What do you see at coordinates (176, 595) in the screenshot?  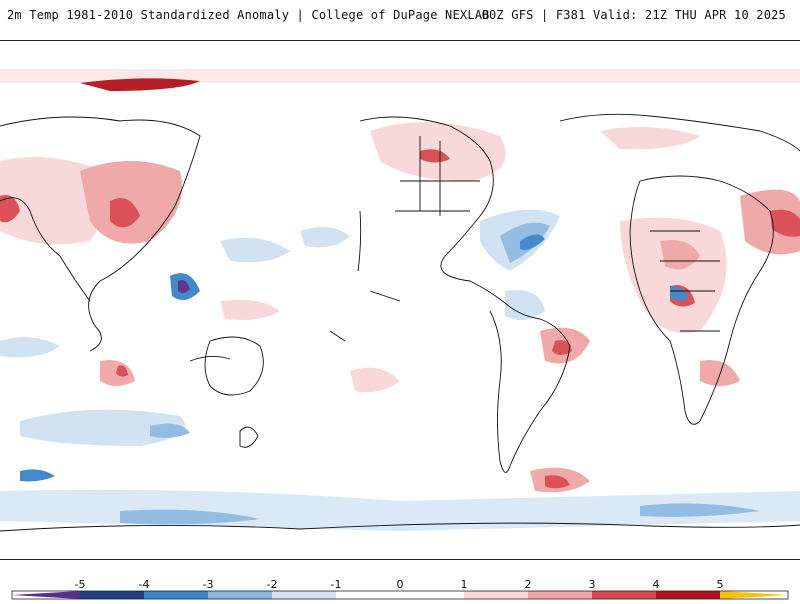 I see `colorbar-band-neg3` at bounding box center [176, 595].